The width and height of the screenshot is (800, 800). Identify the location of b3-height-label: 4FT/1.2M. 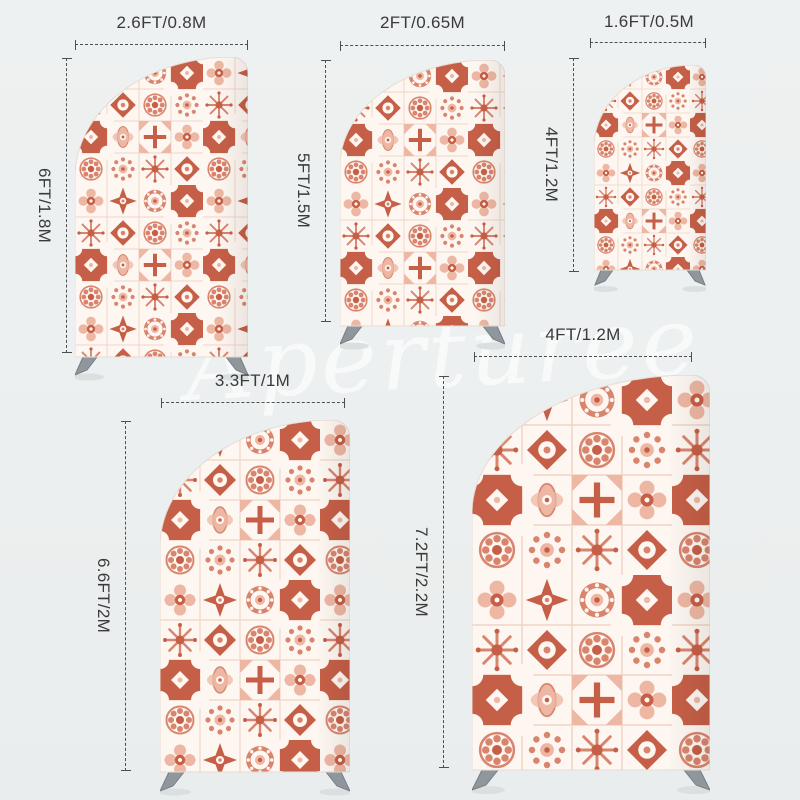
(551, 165).